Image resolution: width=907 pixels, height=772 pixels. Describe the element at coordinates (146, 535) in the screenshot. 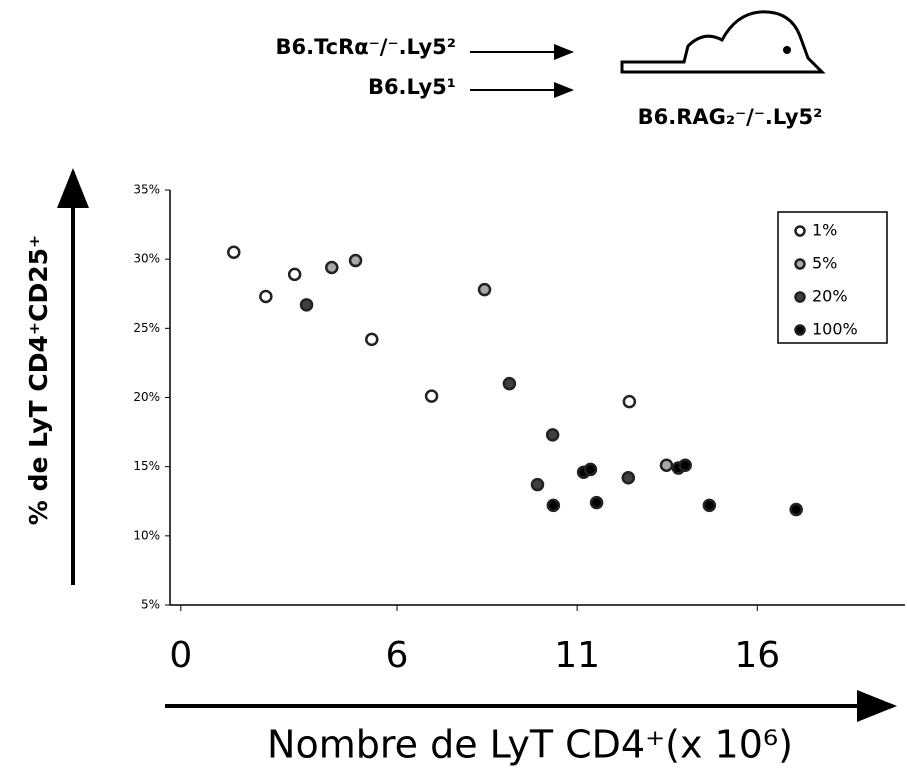

I see `y-tick-label: 10%` at that location.